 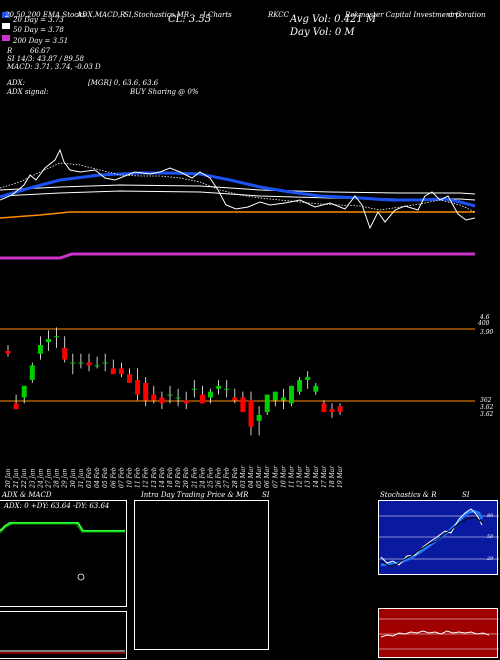 What do you see at coordinates (340, 476) in the screenshot?
I see `date-tick-label: 19 Mar` at bounding box center [340, 476].